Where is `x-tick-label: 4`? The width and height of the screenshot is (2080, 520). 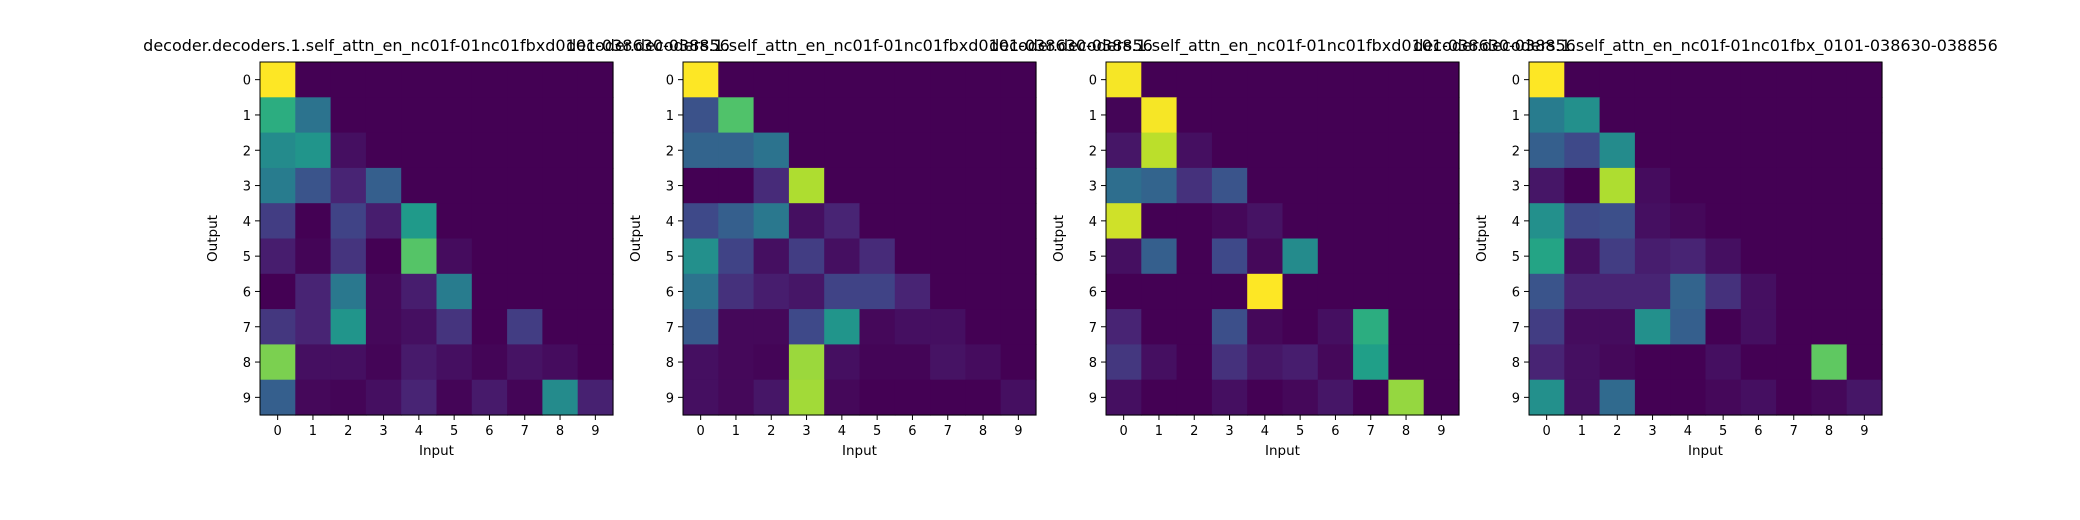 x-tick-label: 4 is located at coordinates (1265, 431).